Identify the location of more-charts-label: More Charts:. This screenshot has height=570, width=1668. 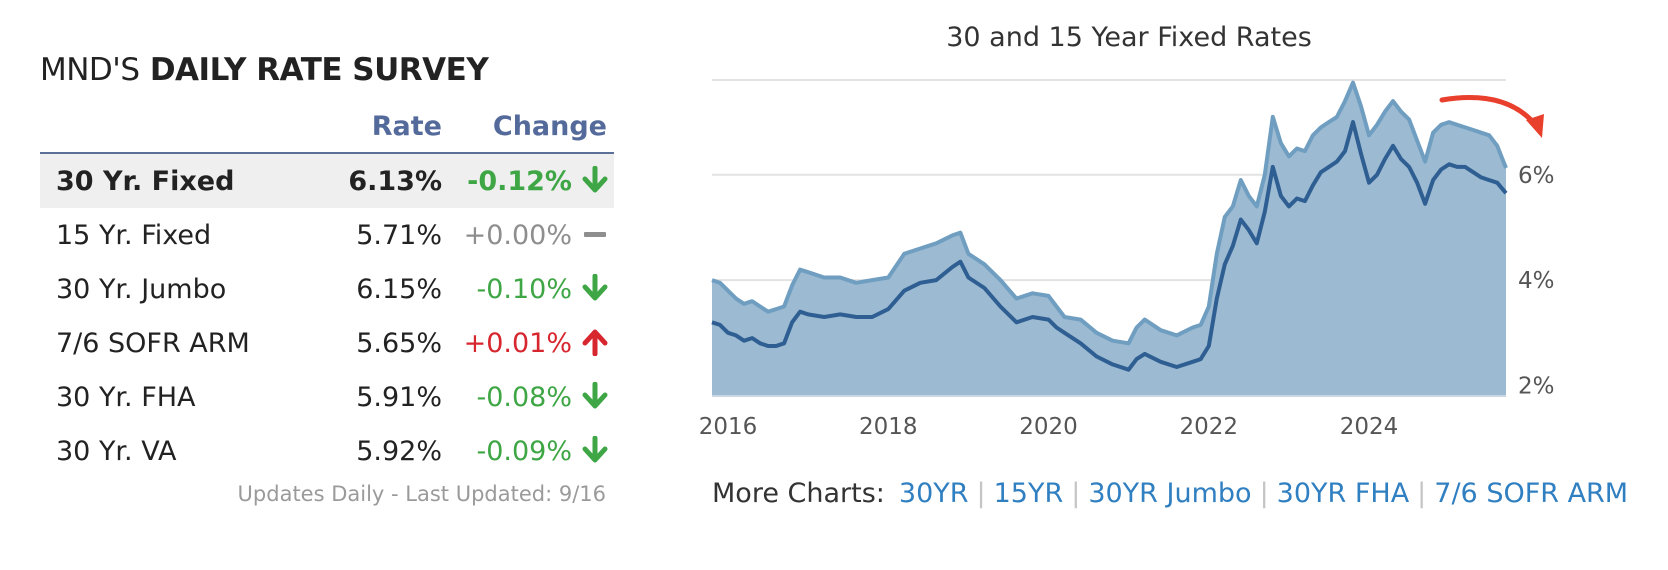
(798, 493).